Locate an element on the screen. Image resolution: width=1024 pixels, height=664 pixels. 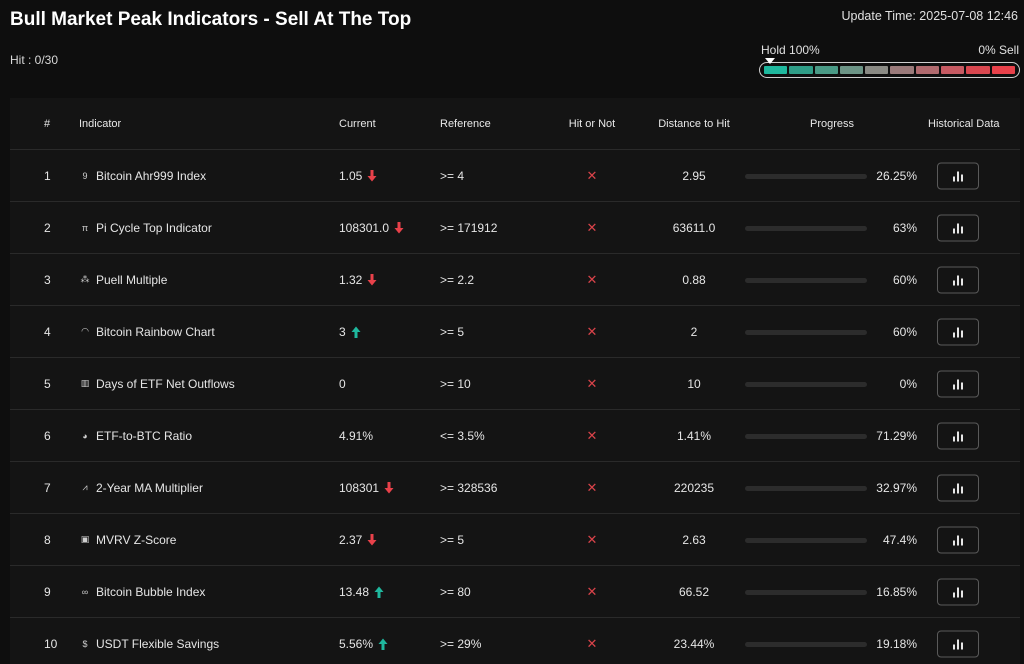
indicator-cell: ▣ MVRV Z-Score is located at coordinates (128, 539).